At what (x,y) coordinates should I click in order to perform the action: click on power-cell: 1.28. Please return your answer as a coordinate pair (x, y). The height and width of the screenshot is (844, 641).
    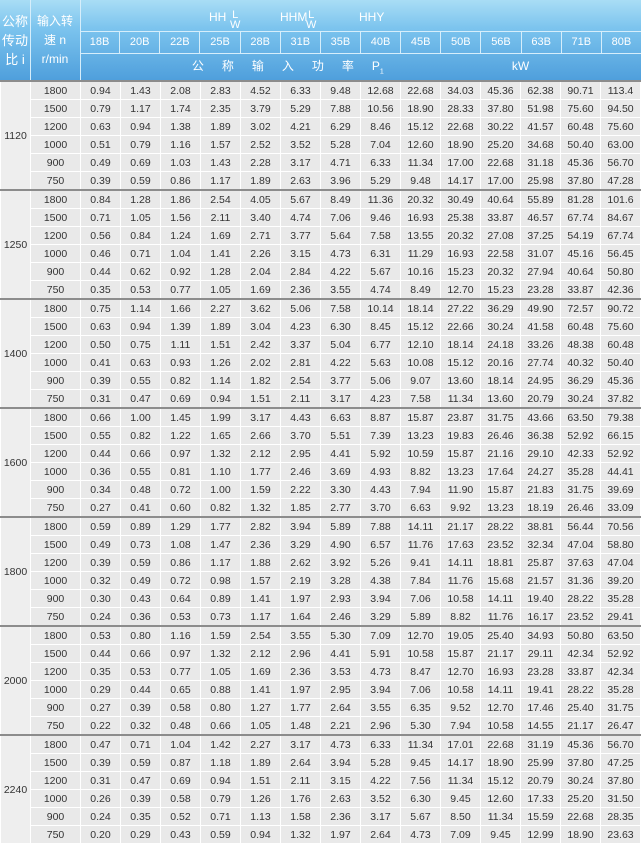
    Looking at the image, I should click on (220, 271).